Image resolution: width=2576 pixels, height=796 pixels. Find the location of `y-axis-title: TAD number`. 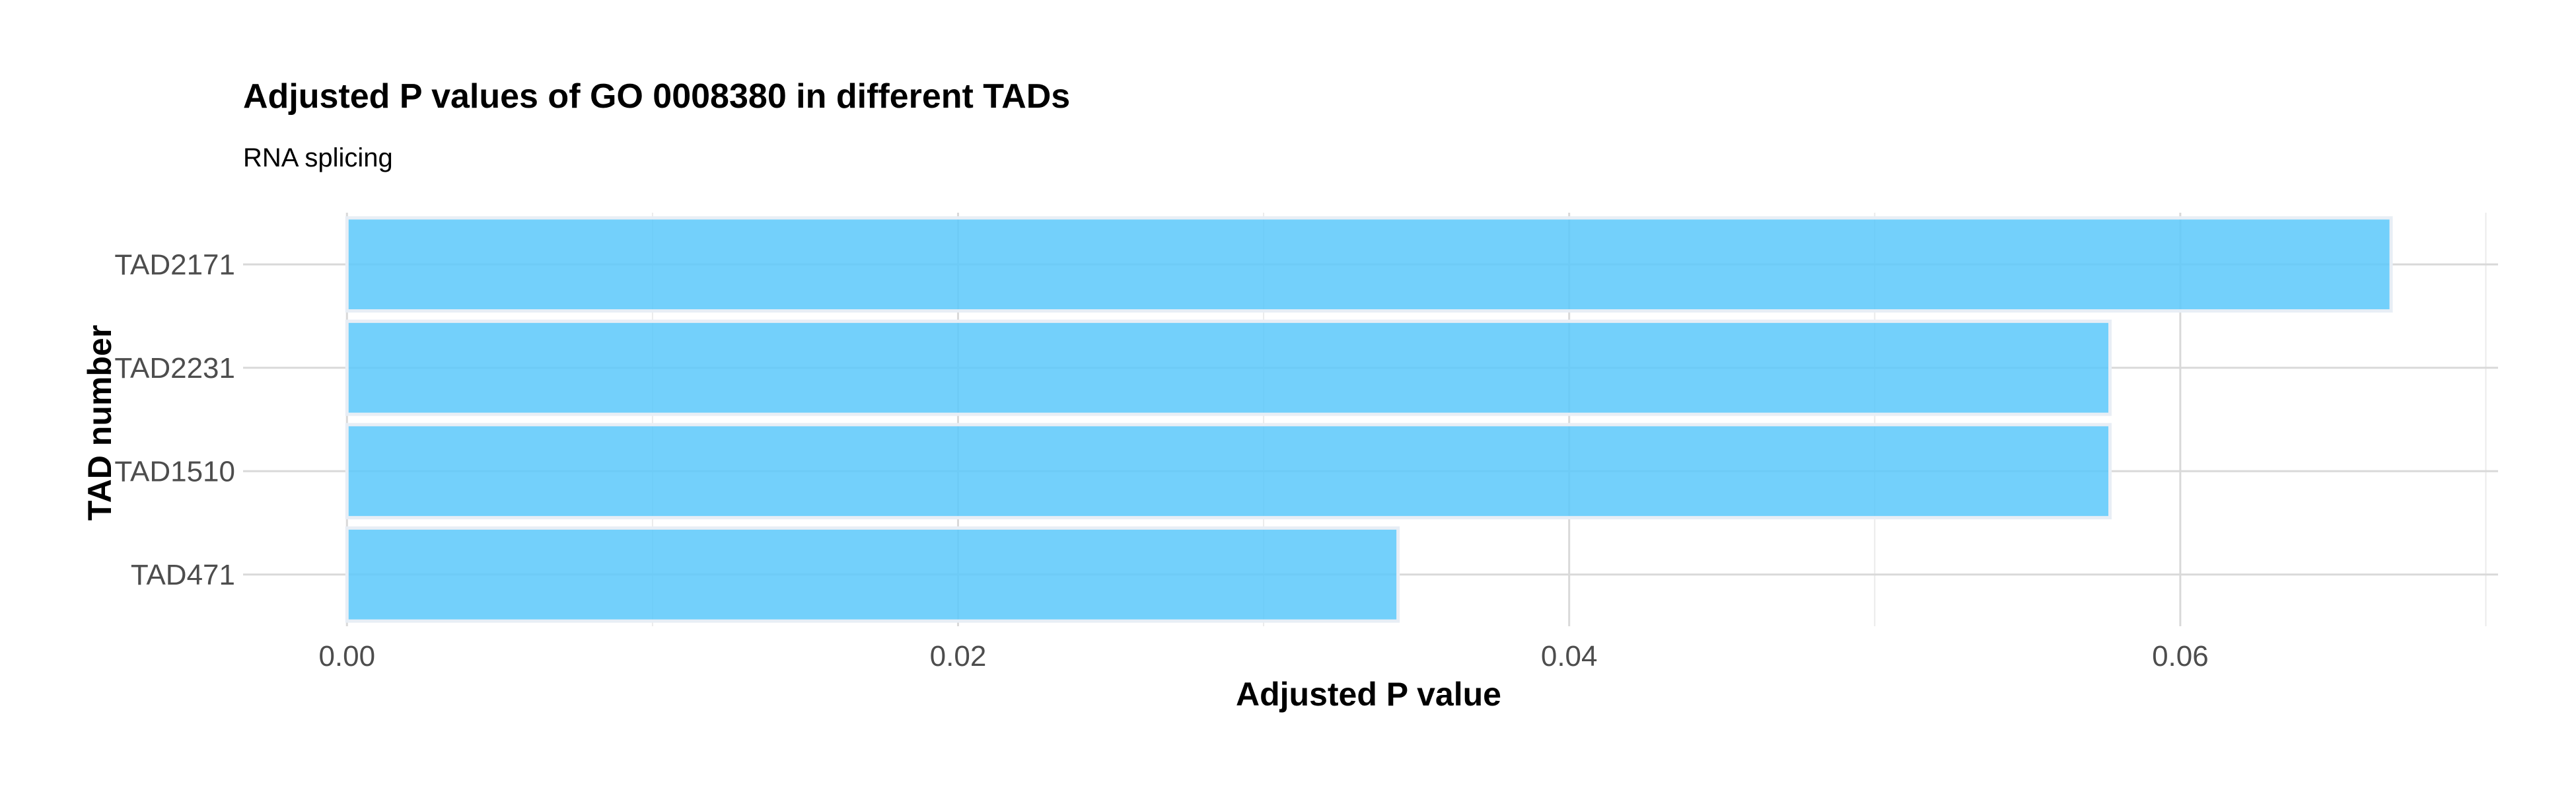

y-axis-title: TAD number is located at coordinates (100, 423).